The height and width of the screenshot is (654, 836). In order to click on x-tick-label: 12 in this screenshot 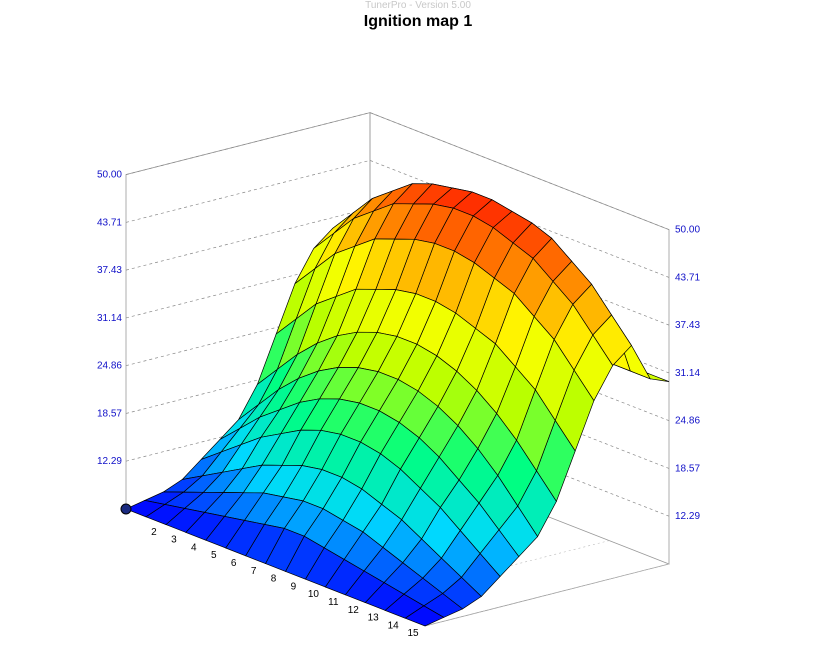, I will do `click(354, 610)`.